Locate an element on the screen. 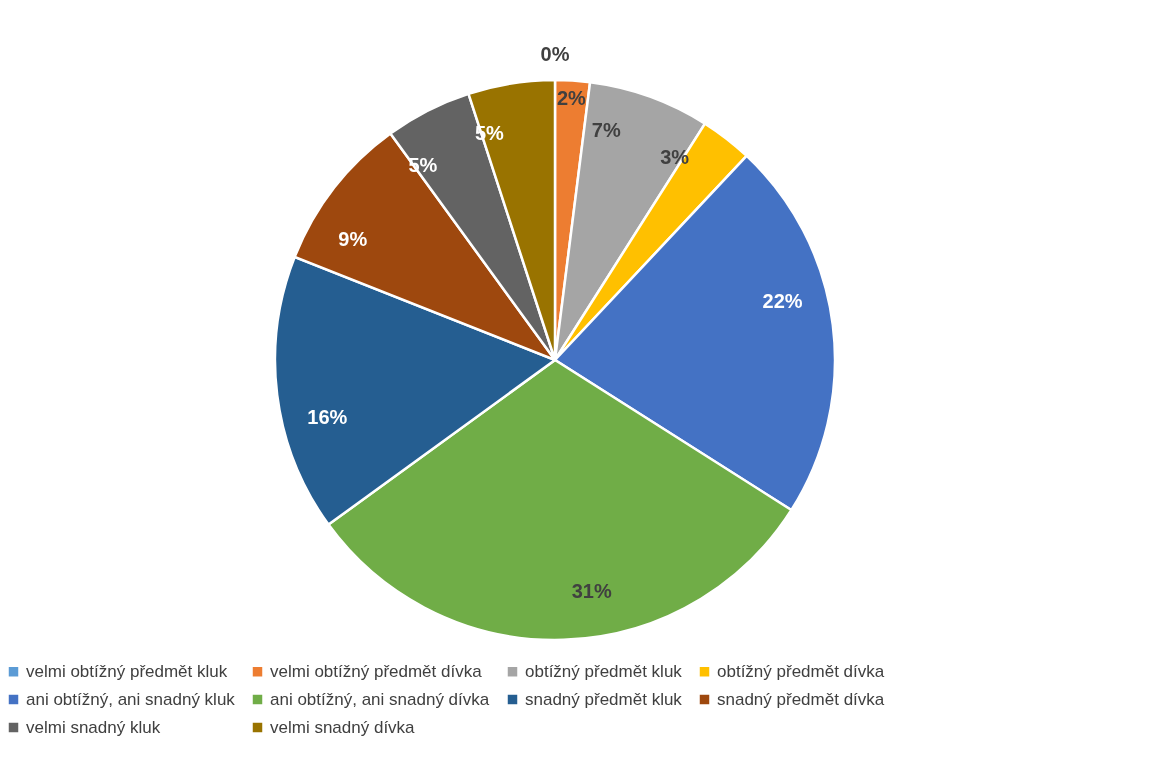 The image size is (1168, 769). data-label: 16% is located at coordinates (327, 417).